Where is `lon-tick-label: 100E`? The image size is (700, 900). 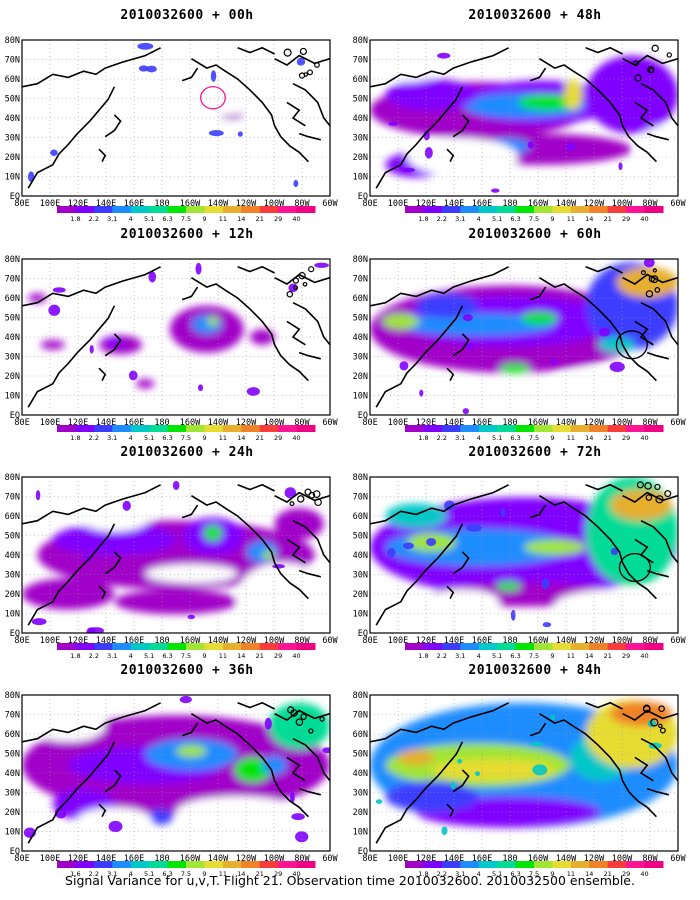 lon-tick-label: 100E is located at coordinates (50, 423).